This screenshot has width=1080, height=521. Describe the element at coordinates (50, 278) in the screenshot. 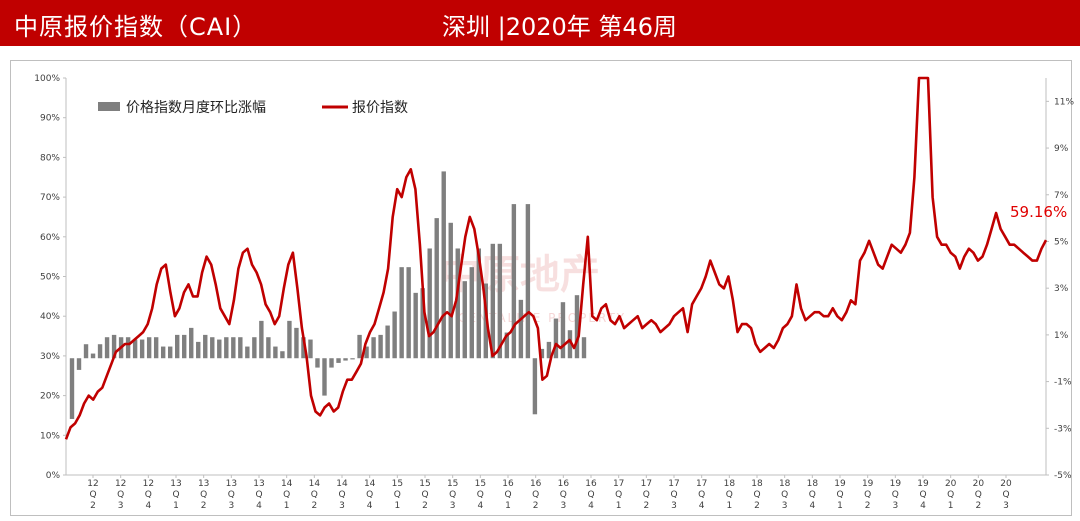

I see `left-tick-label: 50%` at that location.